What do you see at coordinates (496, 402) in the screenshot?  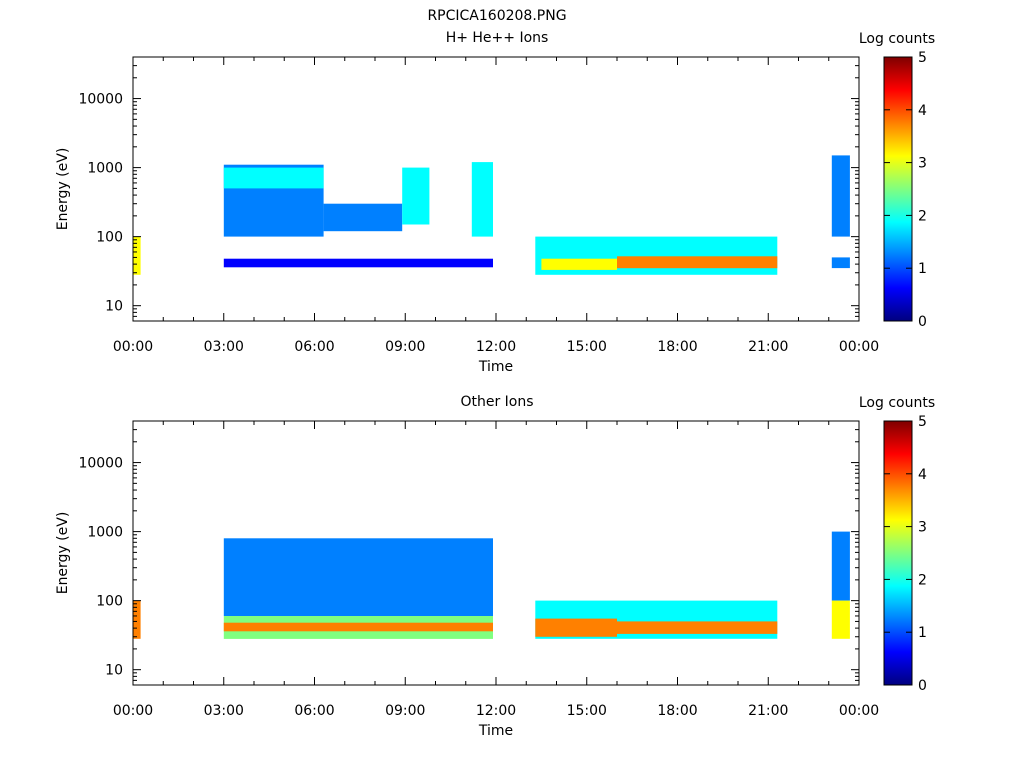 I see `panel-title: Other Ions` at bounding box center [496, 402].